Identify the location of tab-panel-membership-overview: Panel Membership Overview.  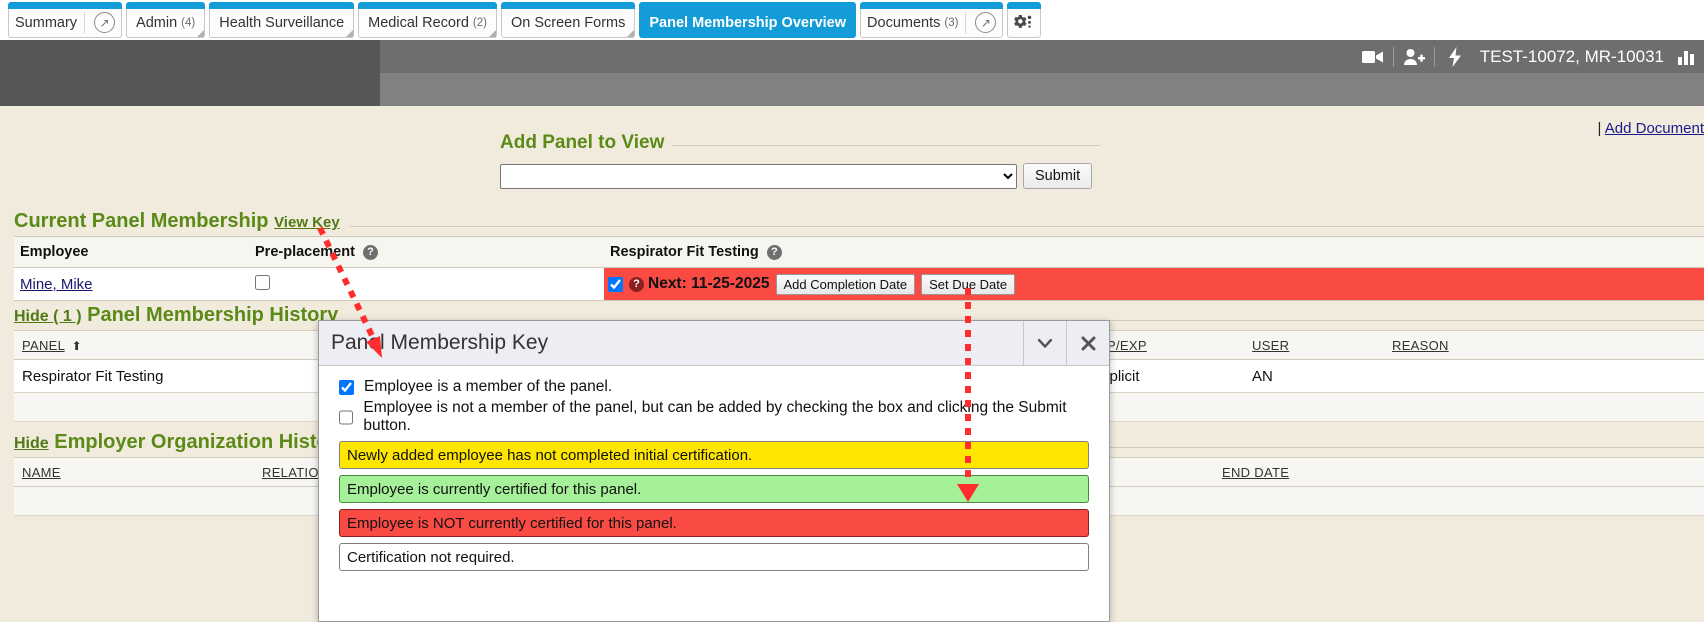
(748, 20).